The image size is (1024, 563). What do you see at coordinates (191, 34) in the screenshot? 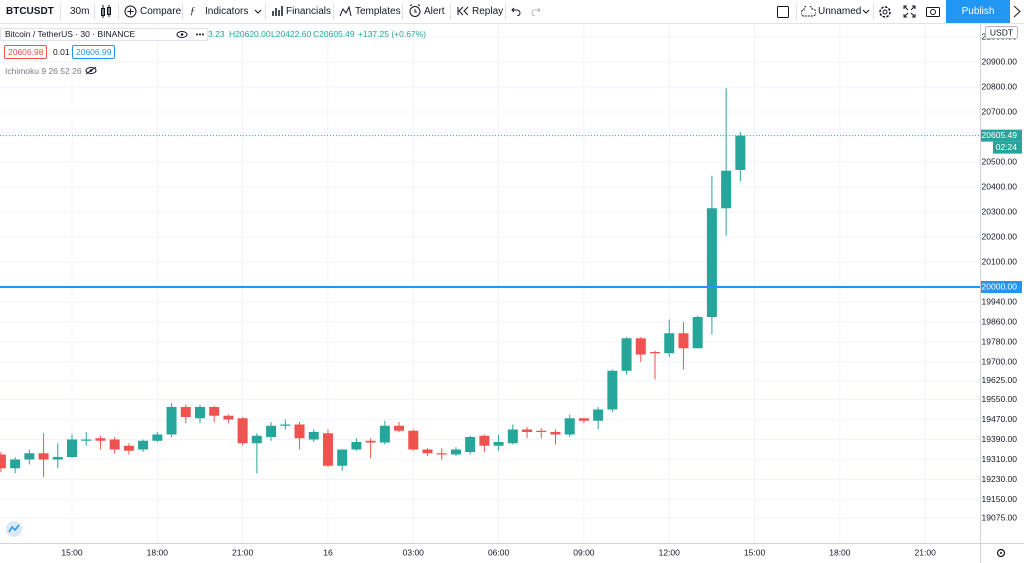
I see `legend-icons` at bounding box center [191, 34].